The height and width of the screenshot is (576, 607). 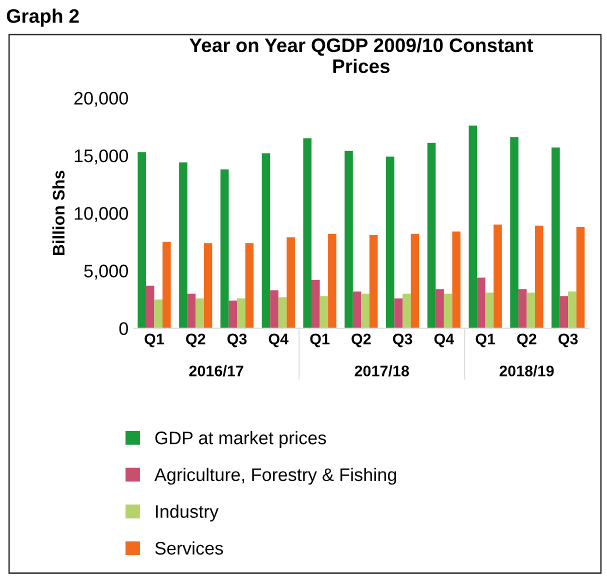 What do you see at coordinates (527, 371) in the screenshot?
I see `text: 2018/19` at bounding box center [527, 371].